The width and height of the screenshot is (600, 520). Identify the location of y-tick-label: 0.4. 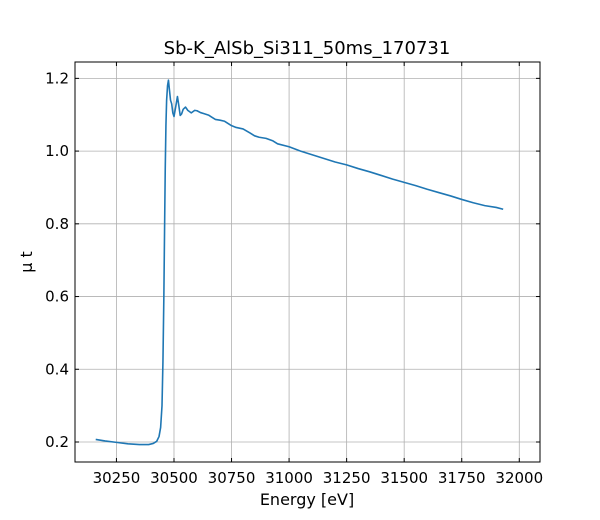
(57, 369).